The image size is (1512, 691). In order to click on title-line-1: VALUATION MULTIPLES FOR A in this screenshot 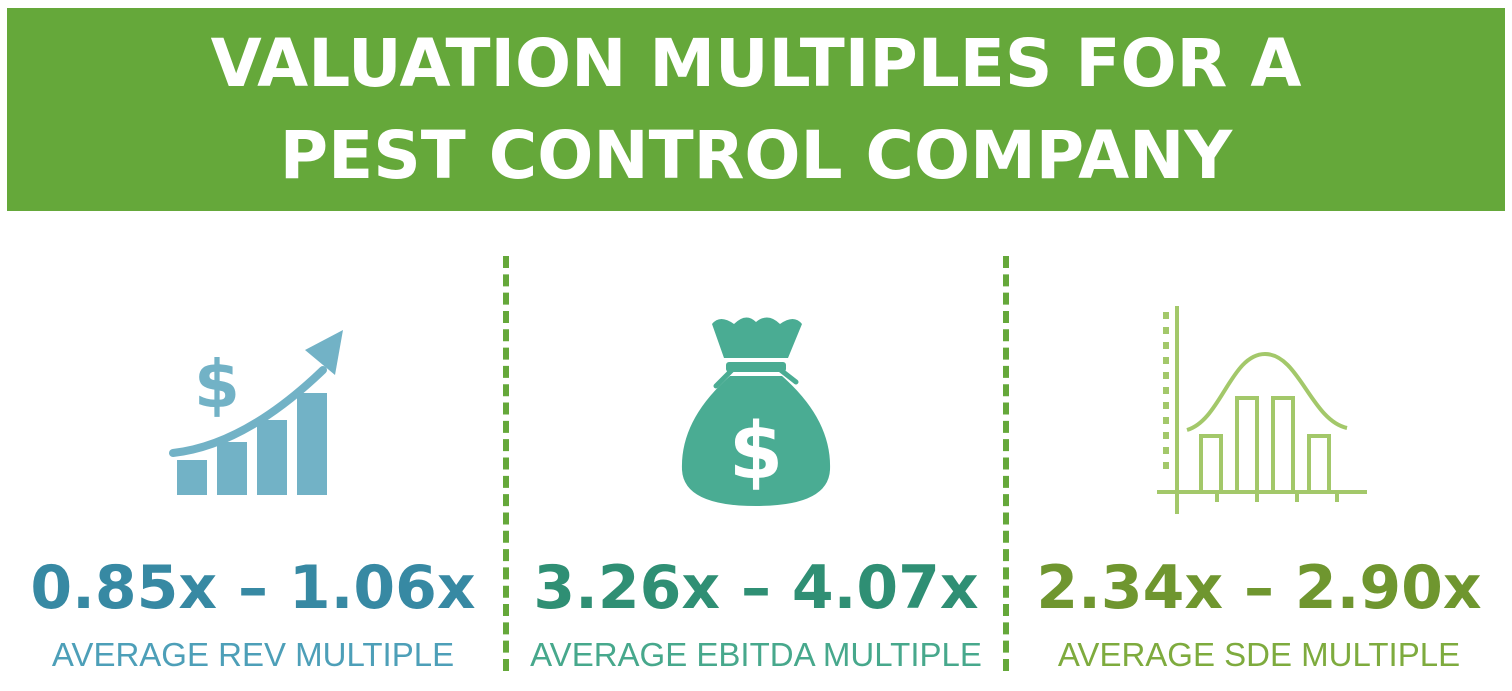, I will do `click(756, 63)`.